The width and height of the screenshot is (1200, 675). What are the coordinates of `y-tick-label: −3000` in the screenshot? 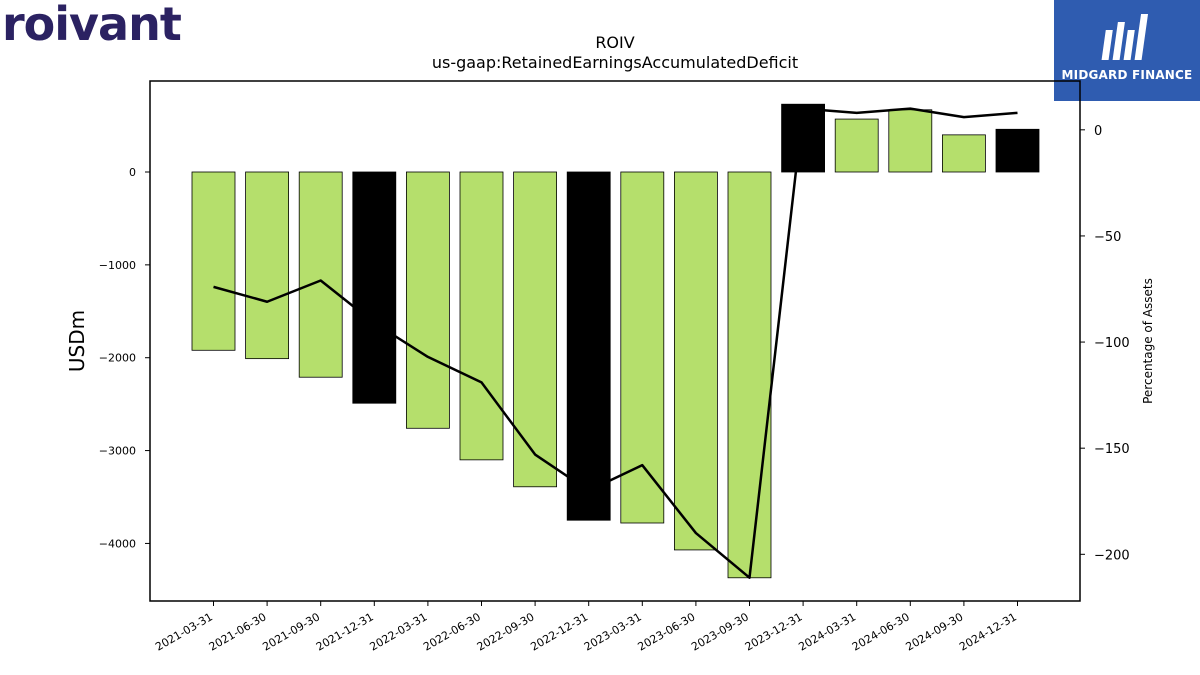 It's located at (117, 451).